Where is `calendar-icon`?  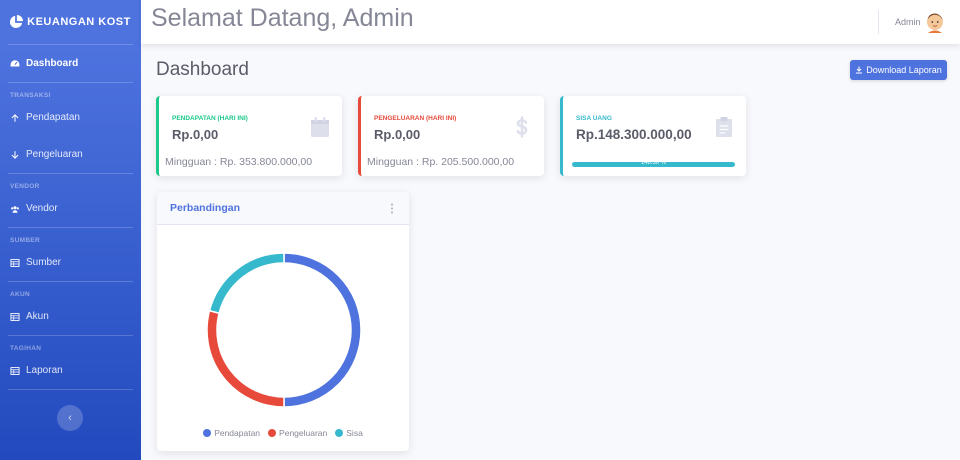 calendar-icon is located at coordinates (320, 127).